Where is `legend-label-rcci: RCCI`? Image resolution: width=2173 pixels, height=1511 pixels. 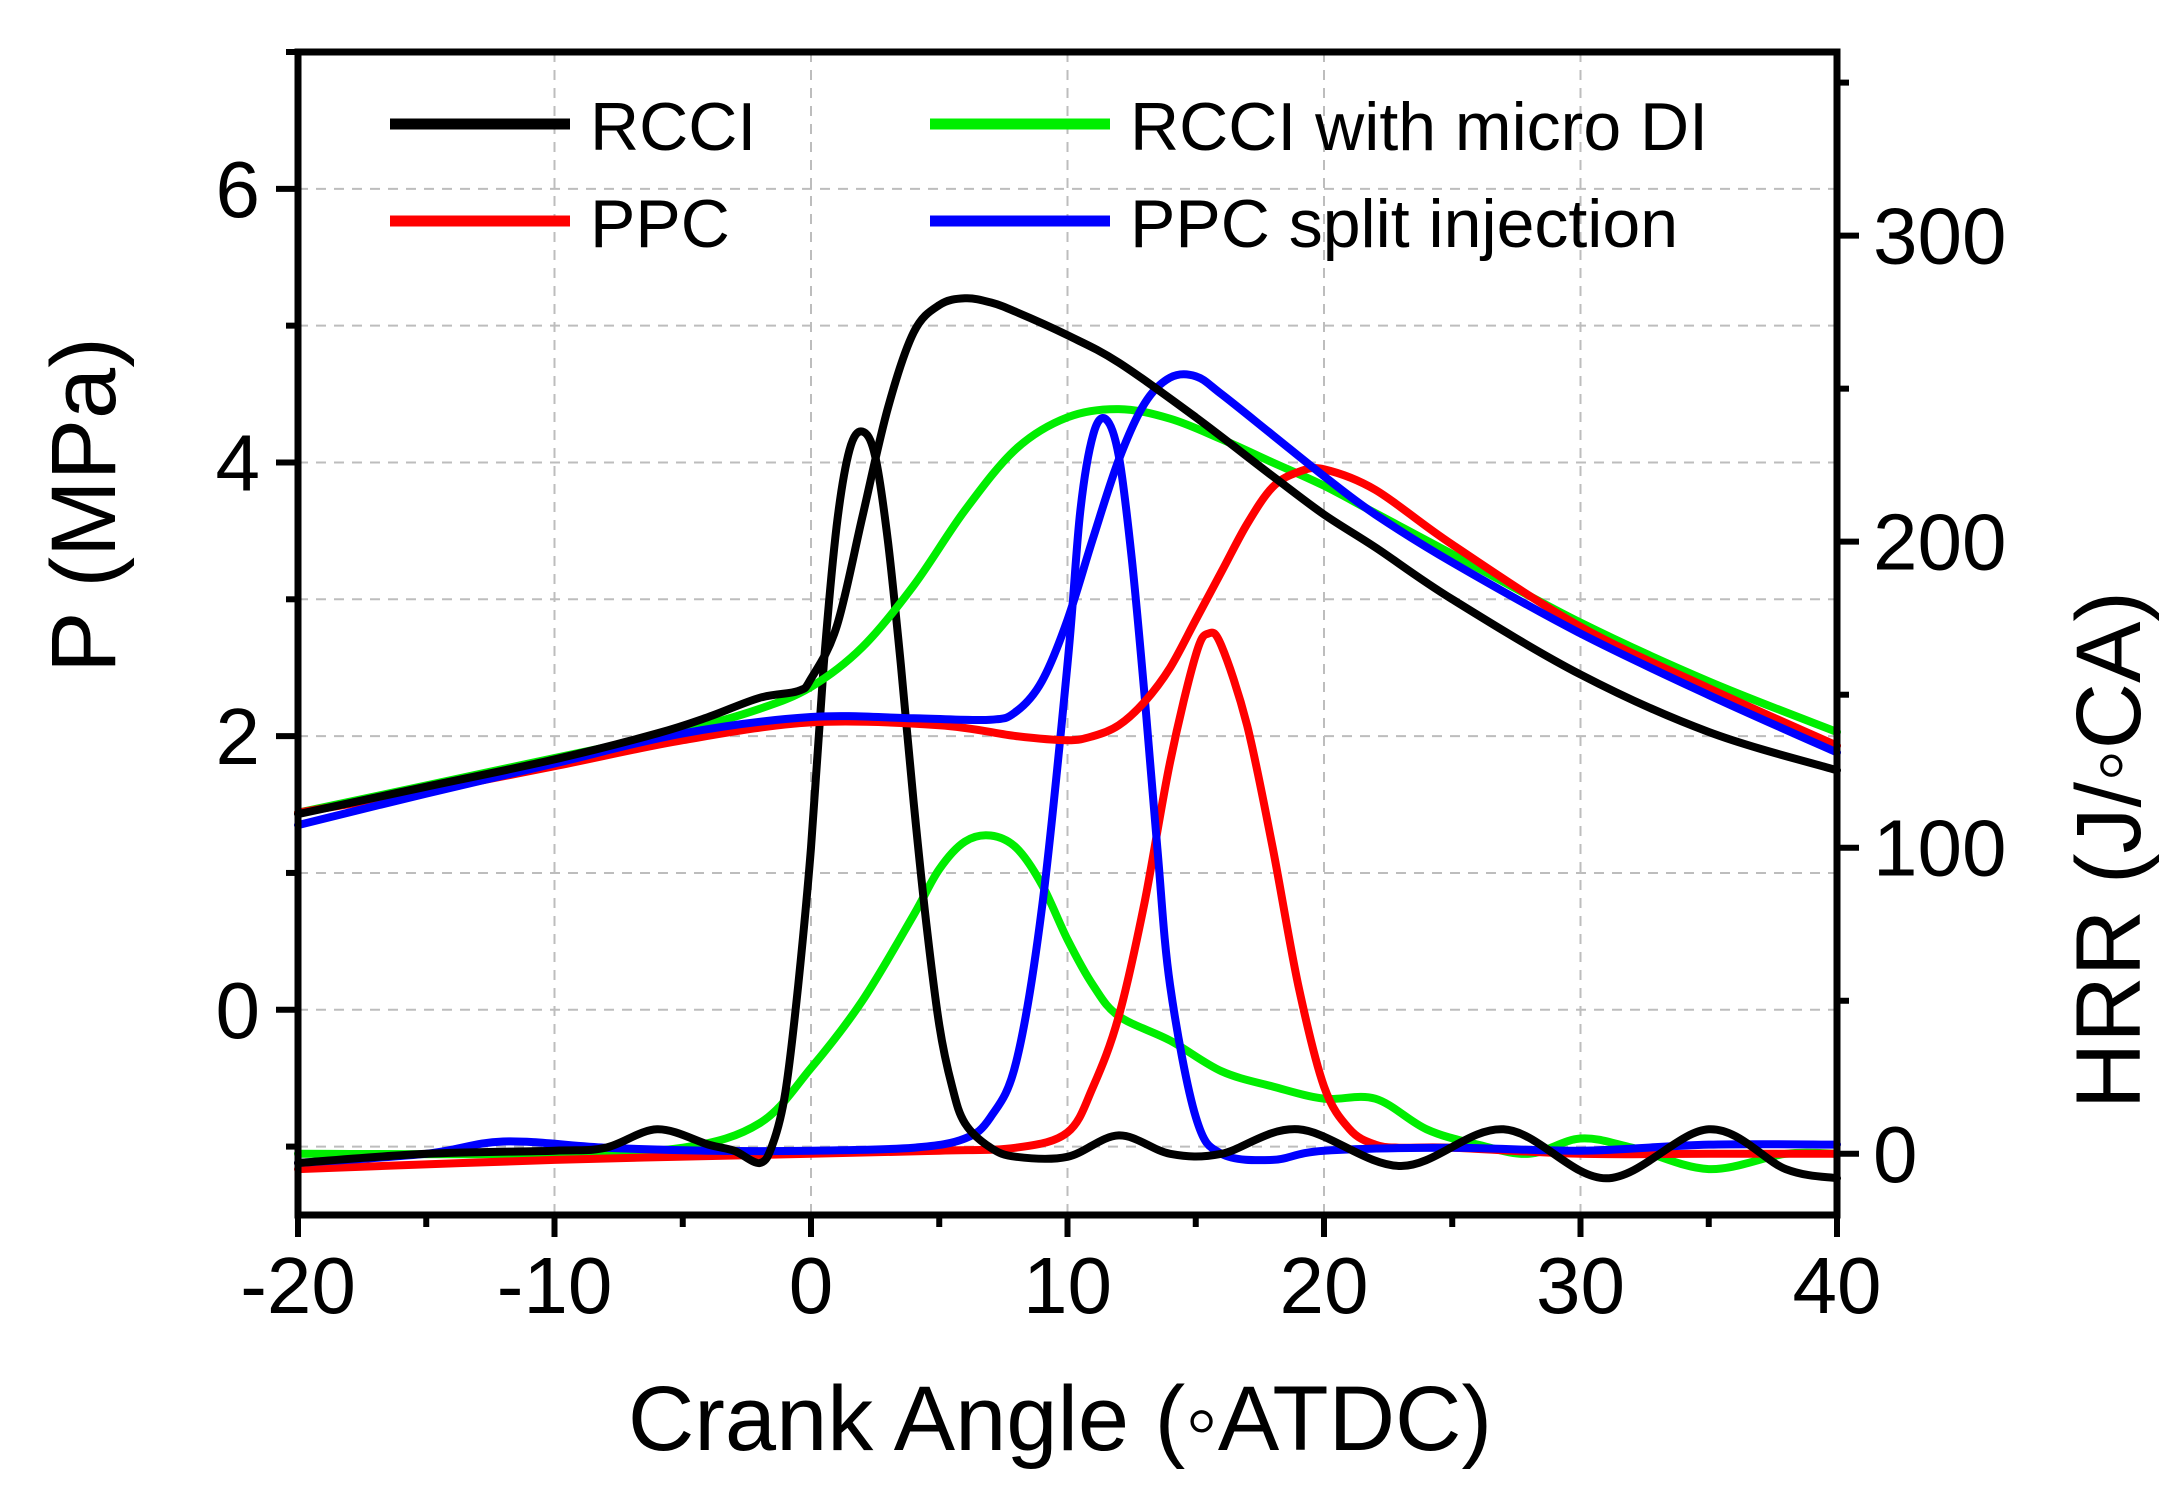 legend-label-rcci: RCCI is located at coordinates (673, 127).